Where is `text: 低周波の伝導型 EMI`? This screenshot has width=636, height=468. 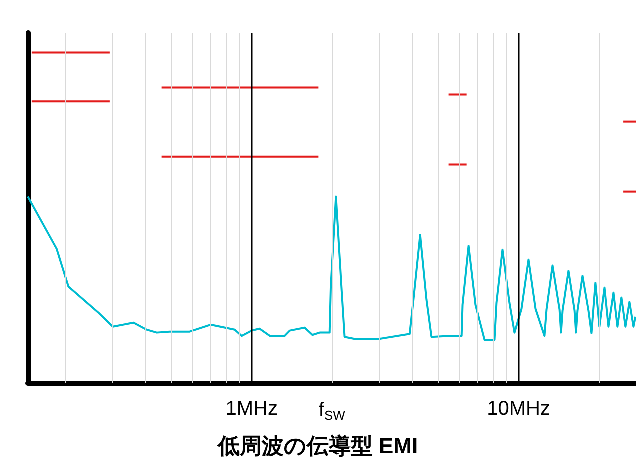 text: 低周波の伝導型 EMI is located at coordinates (317, 446).